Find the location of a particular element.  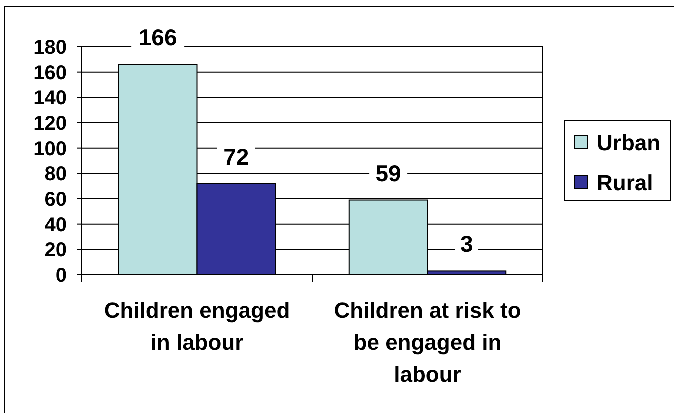

y-tick-label: 140 is located at coordinates (50, 99).